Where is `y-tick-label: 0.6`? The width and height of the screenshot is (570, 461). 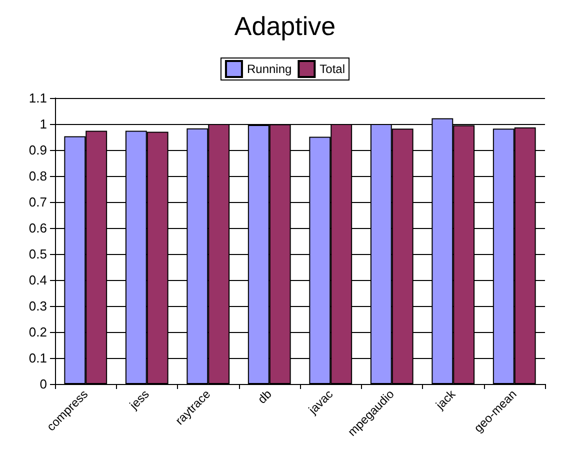
y-tick-label: 0.6 is located at coordinates (37, 228).